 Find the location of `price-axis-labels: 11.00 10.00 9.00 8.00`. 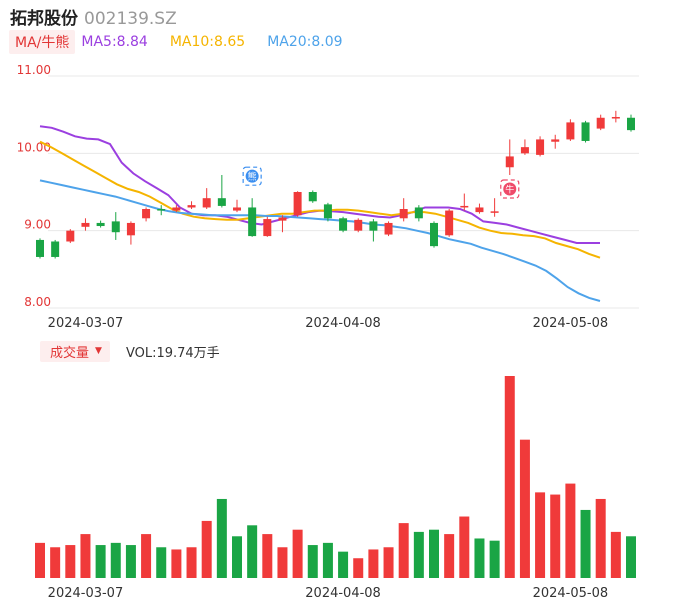

price-axis-labels: 11.00 10.00 9.00 8.00 is located at coordinates (34, 186).